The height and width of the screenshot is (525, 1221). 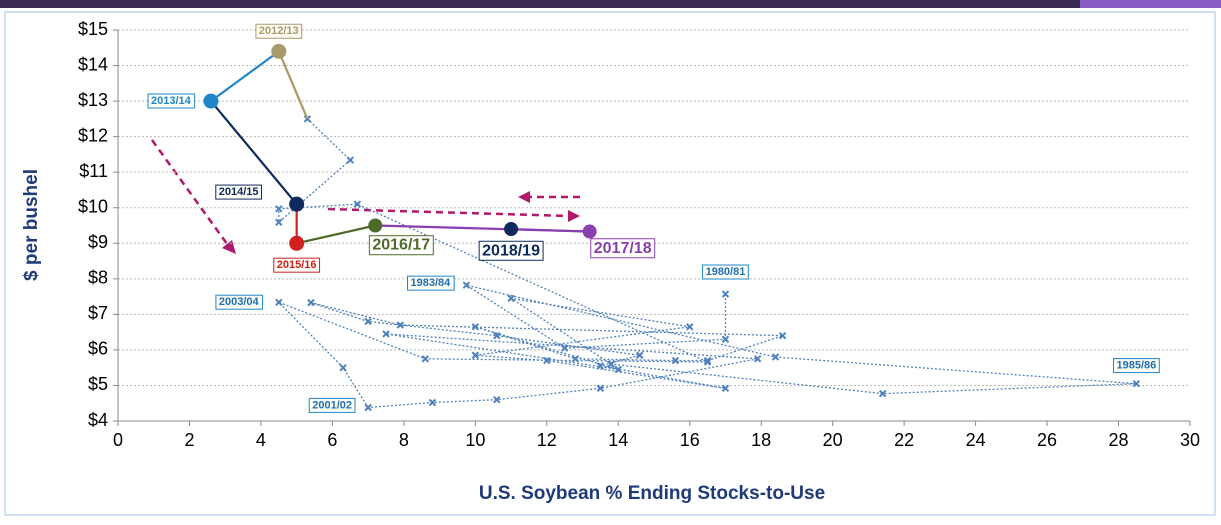 I want to click on top-banner, so click(x=610, y=4).